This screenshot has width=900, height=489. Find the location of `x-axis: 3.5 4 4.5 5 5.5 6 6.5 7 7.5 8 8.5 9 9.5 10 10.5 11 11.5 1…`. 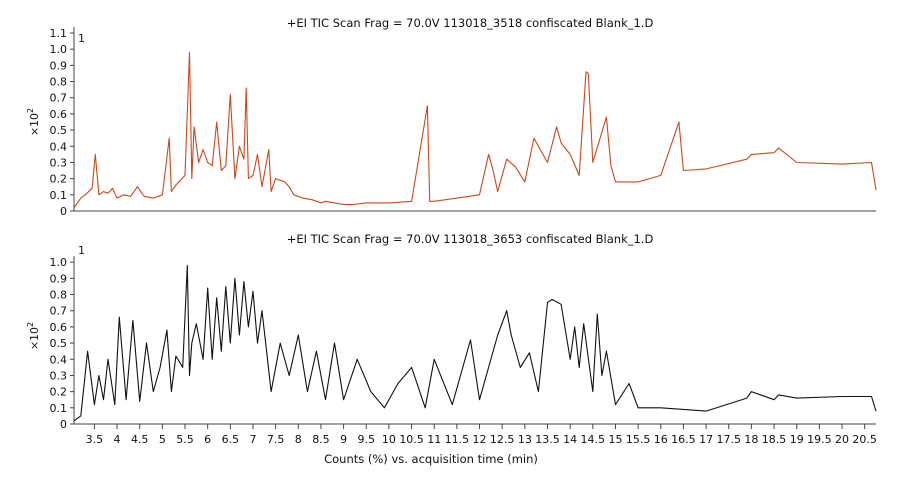

x-axis: 3.5 4 4.5 5 5.5 6 6.5 7 7.5 8 8.5 9 9.5 10 10.5 11 11.5 1… is located at coordinates (481, 445).